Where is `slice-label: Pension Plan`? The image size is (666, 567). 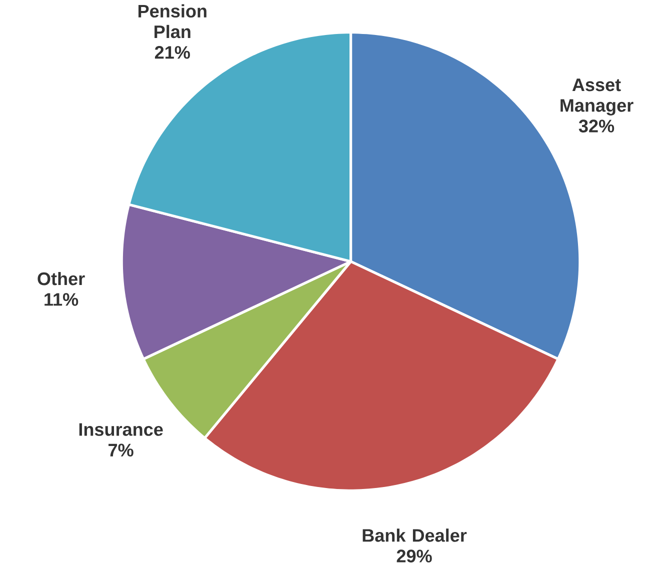
slice-label: Pension Plan is located at coordinates (172, 21).